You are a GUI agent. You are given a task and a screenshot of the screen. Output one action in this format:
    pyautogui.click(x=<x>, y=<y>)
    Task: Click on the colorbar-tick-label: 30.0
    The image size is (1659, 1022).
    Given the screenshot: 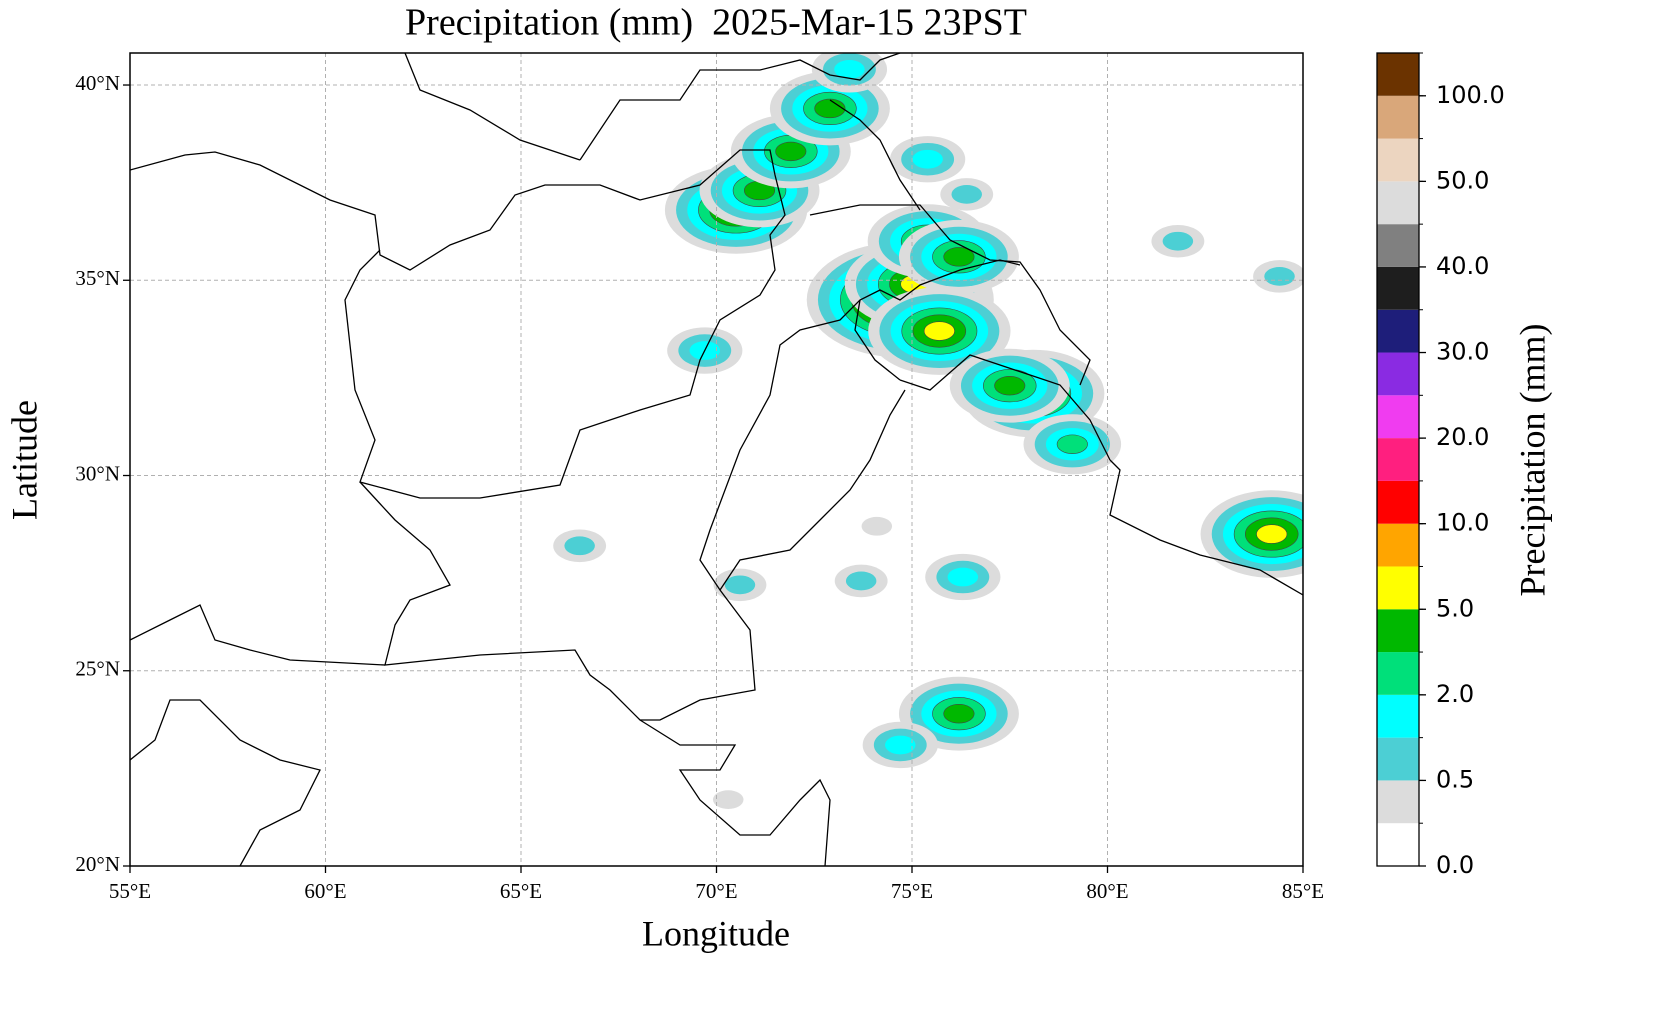 What is the action you would take?
    pyautogui.click(x=1462, y=352)
    